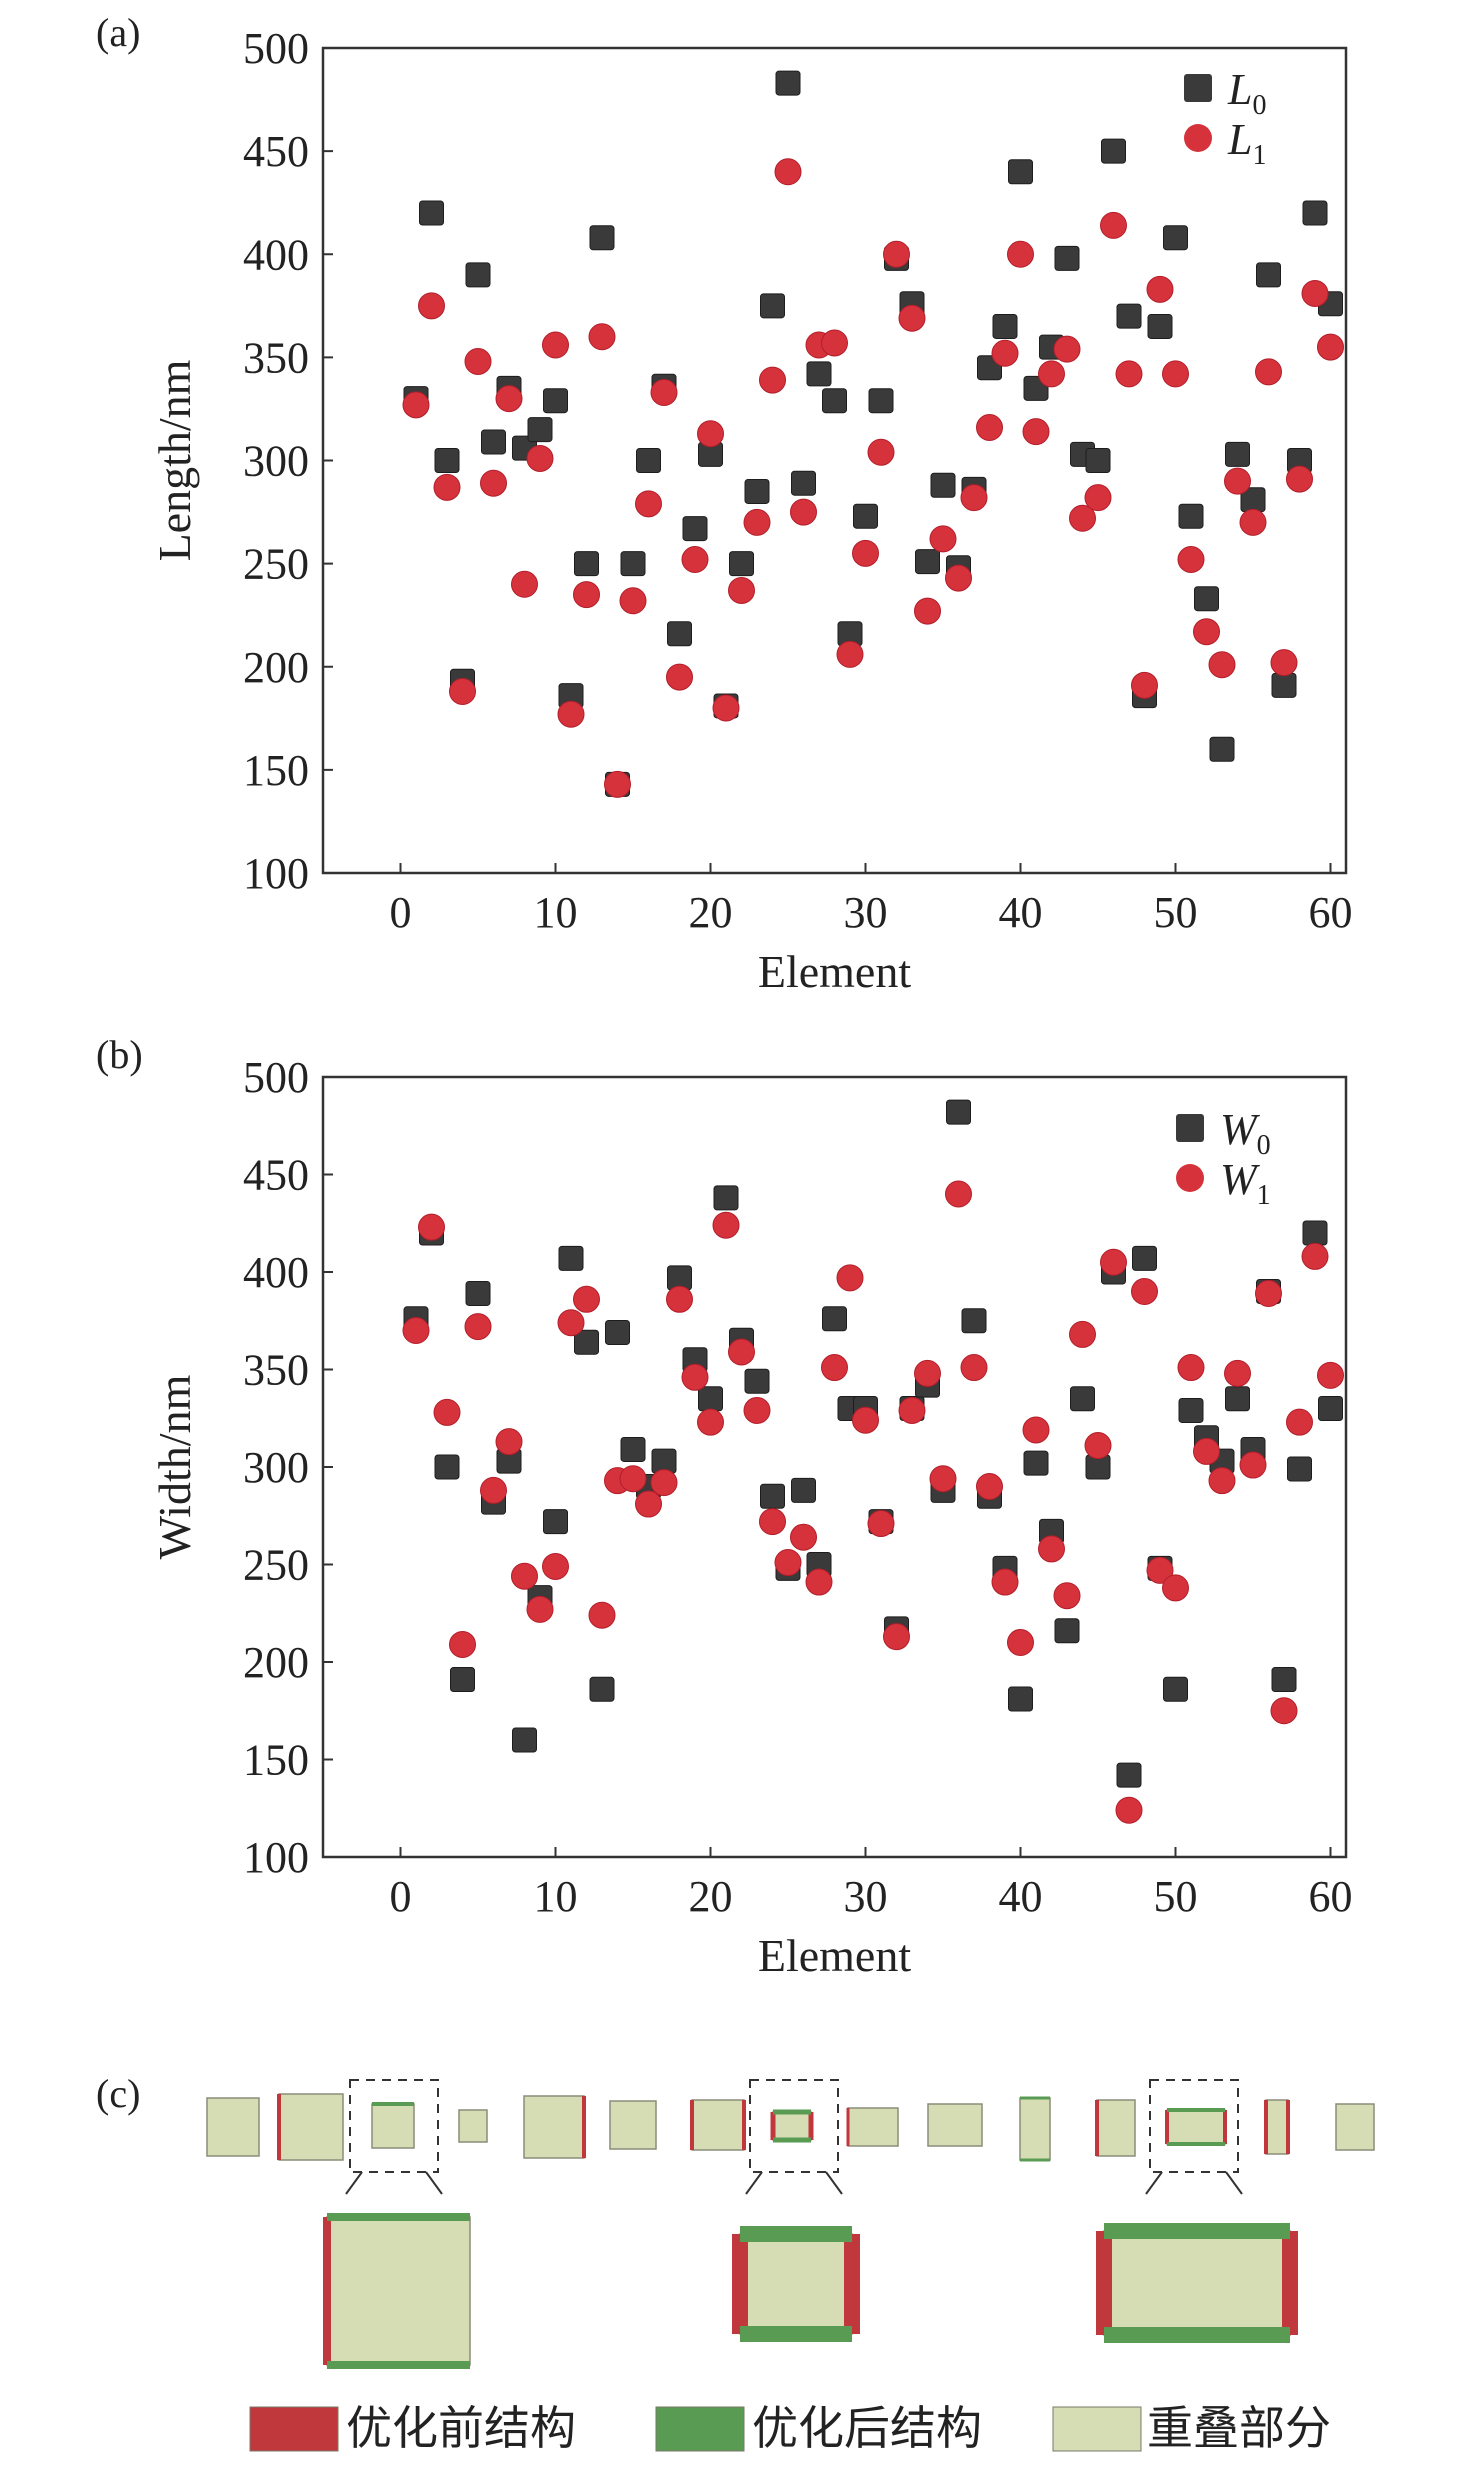  What do you see at coordinates (1264, 1195) in the screenshot?
I see `legend-subscript: 1` at bounding box center [1264, 1195].